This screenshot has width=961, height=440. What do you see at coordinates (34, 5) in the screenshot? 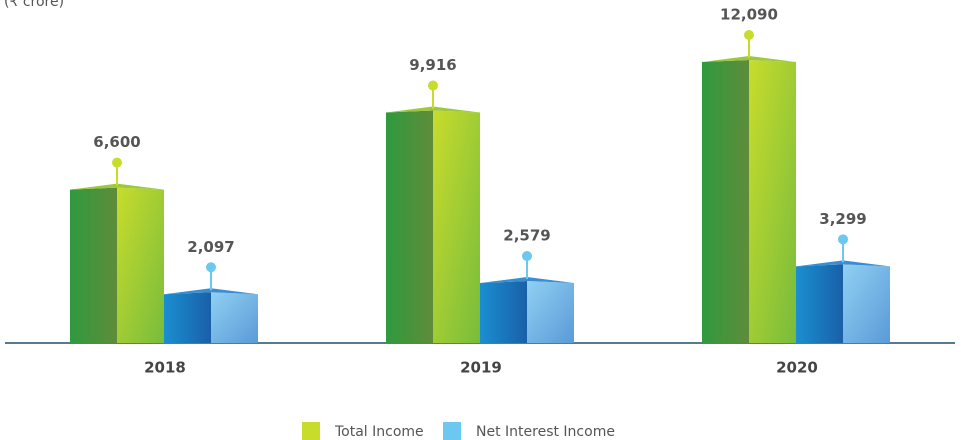
I see `unit-label: (₹ crore)` at bounding box center [34, 5].